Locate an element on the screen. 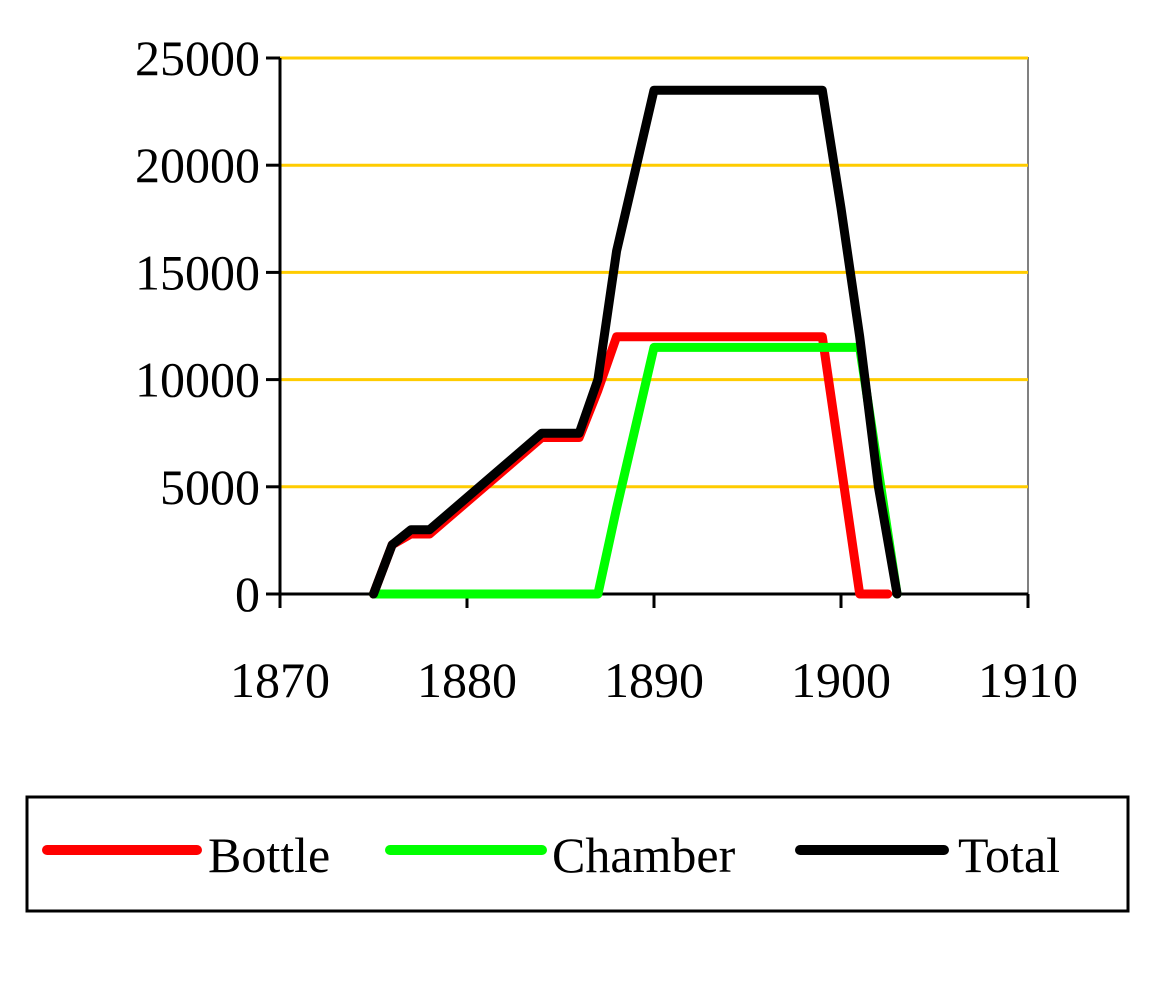  legend-label-chamber: Chamber is located at coordinates (644, 855).